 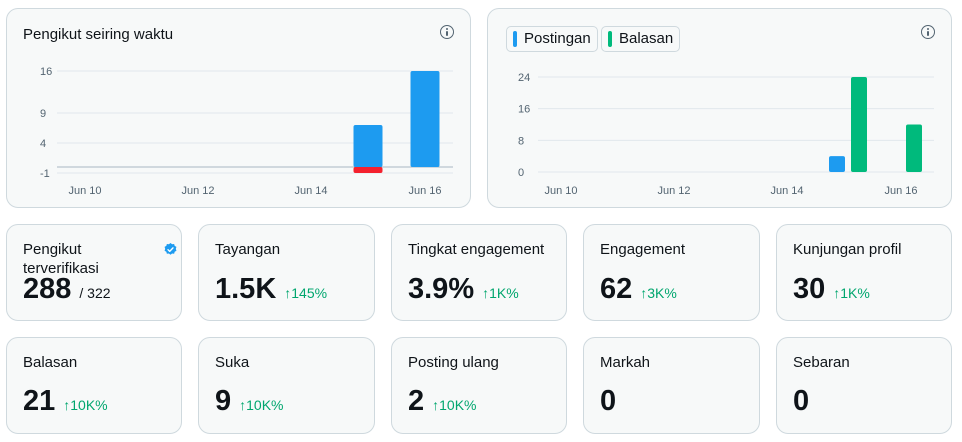 What do you see at coordinates (831, 289) in the screenshot?
I see `stat-value: 30 ↑1K%` at bounding box center [831, 289].